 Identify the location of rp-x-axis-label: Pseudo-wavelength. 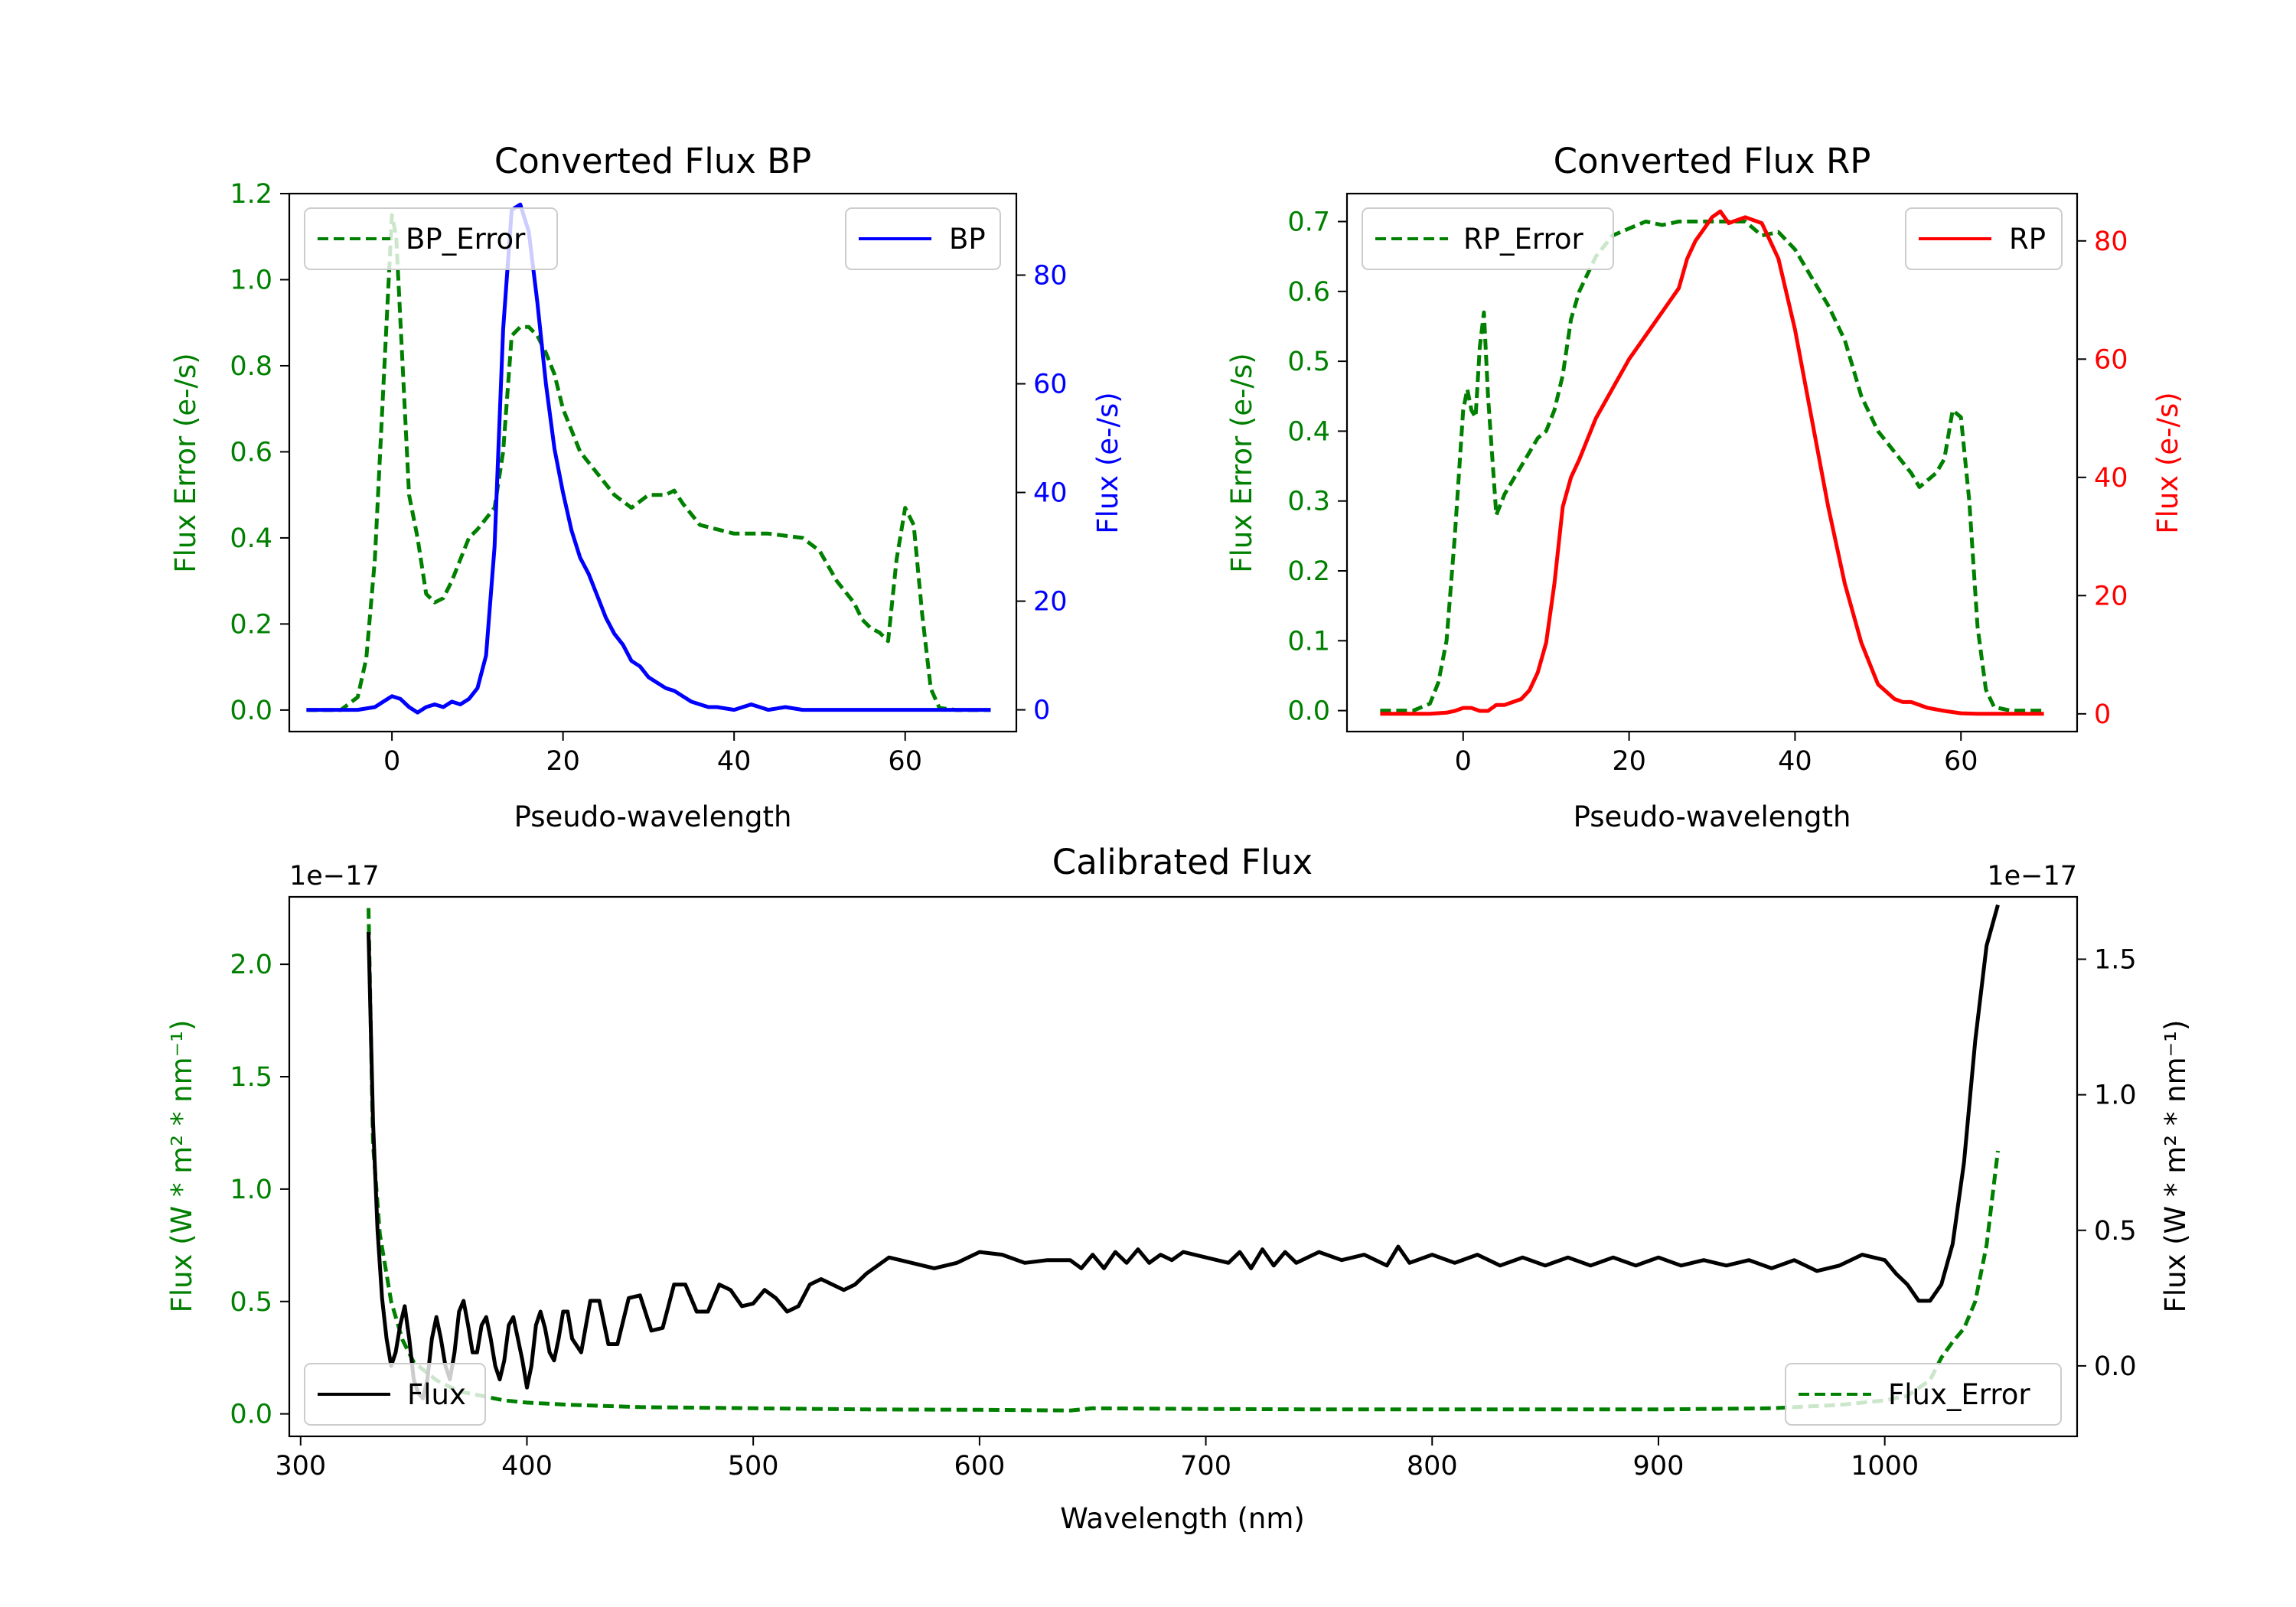
(1712, 817).